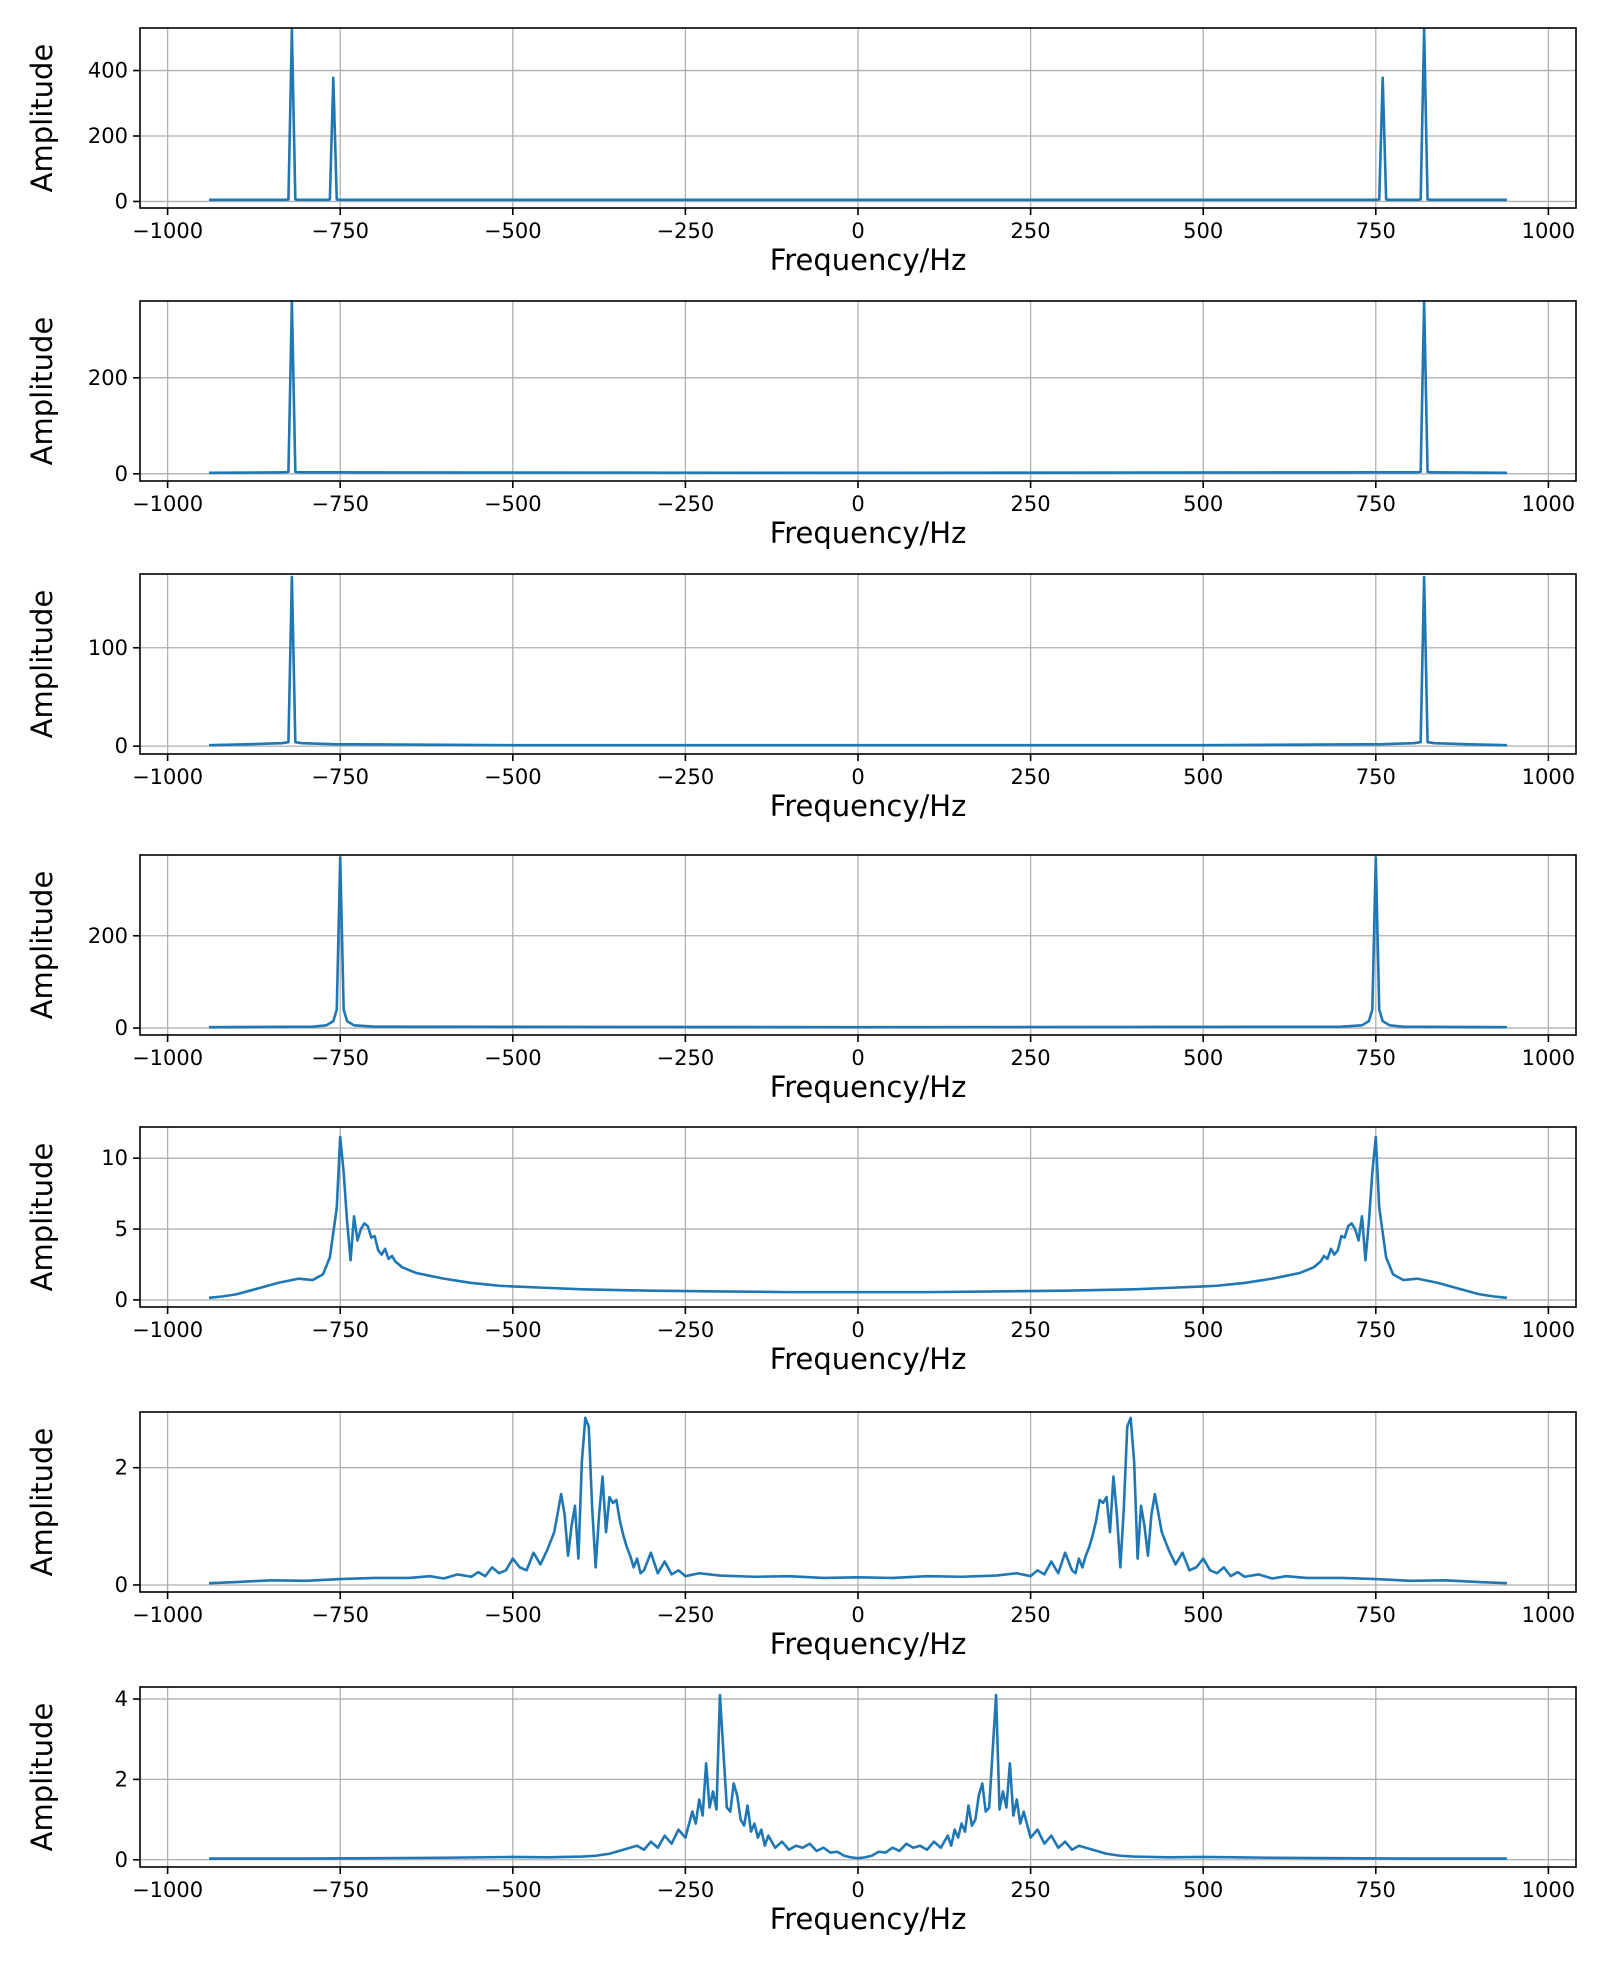  I want to click on y-tick-label: 5, so click(121, 1229).